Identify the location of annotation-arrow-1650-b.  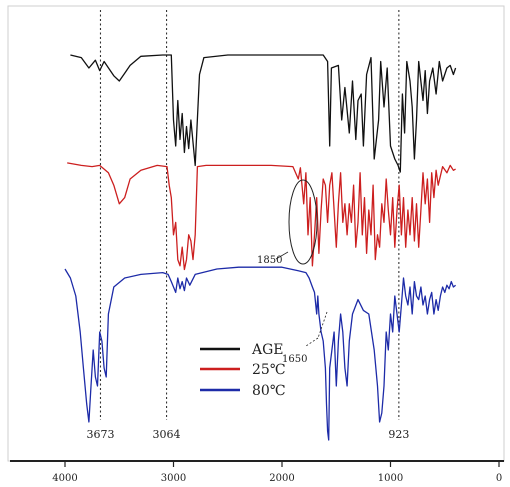
(312, 342).